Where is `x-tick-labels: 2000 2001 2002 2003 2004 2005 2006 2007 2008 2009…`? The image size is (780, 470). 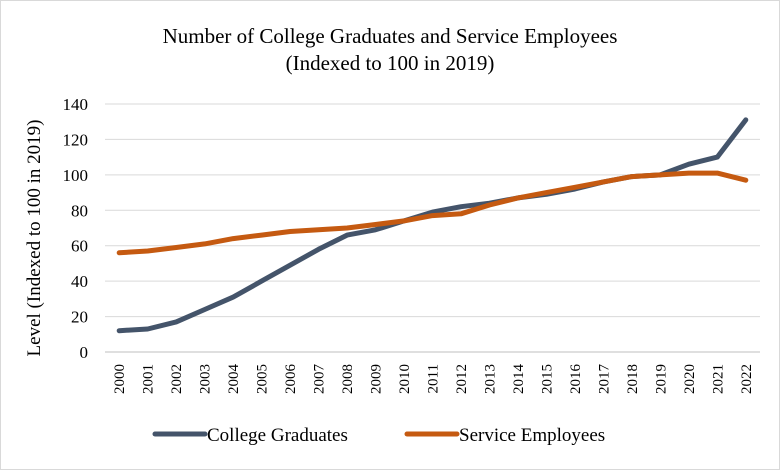
x-tick-labels: 2000 2001 2002 2003 2004 2005 2006 2007 2008 2009… is located at coordinates (433, 379).